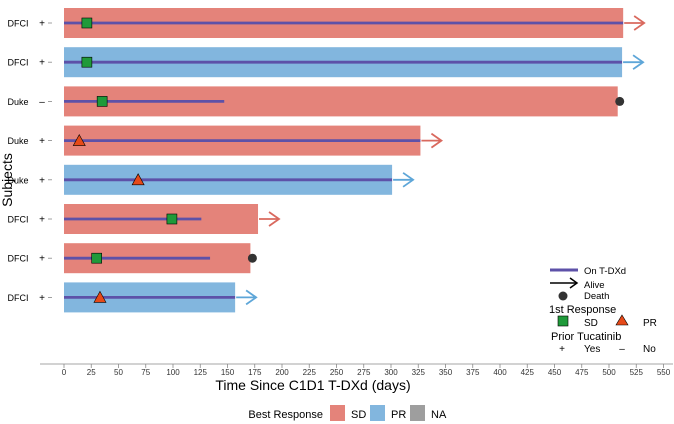  Describe the element at coordinates (622, 349) in the screenshot. I see `legend-no-symbol: –` at that location.